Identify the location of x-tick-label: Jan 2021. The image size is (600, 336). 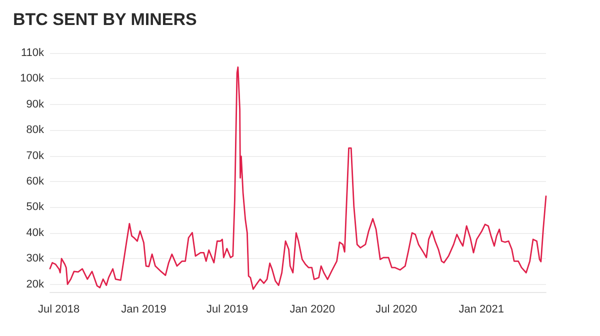
(481, 310).